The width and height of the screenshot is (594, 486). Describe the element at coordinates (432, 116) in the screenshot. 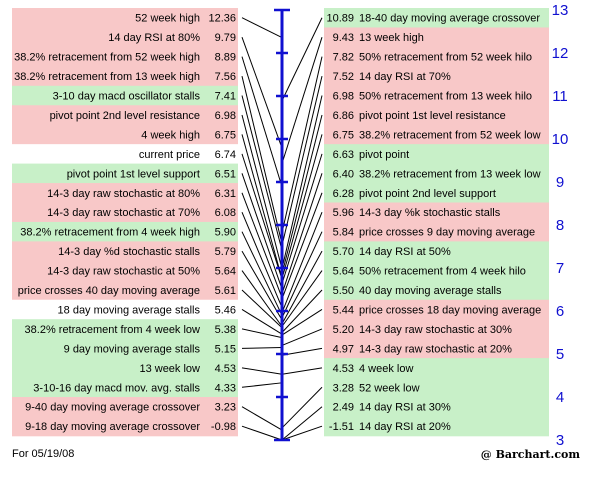

I see `row-label: pivot point 1st level resistance` at that location.